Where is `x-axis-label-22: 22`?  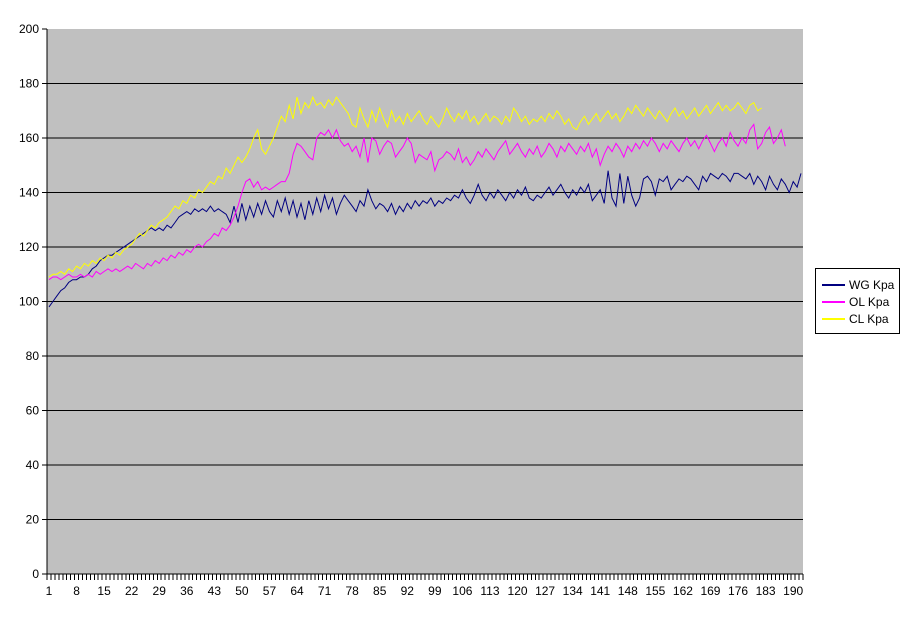
x-axis-label-22: 22 is located at coordinates (132, 591).